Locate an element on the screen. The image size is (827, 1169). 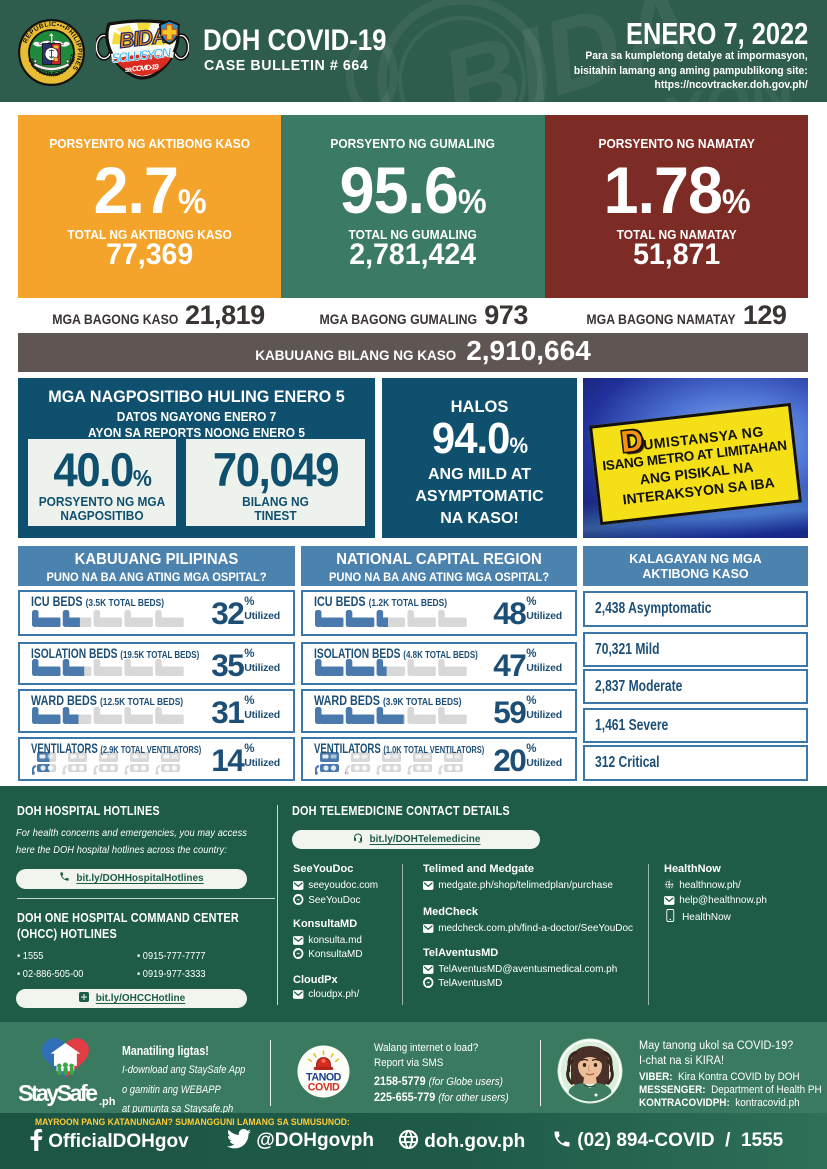
svg-text: .ph is located at coordinates (107, 1102).